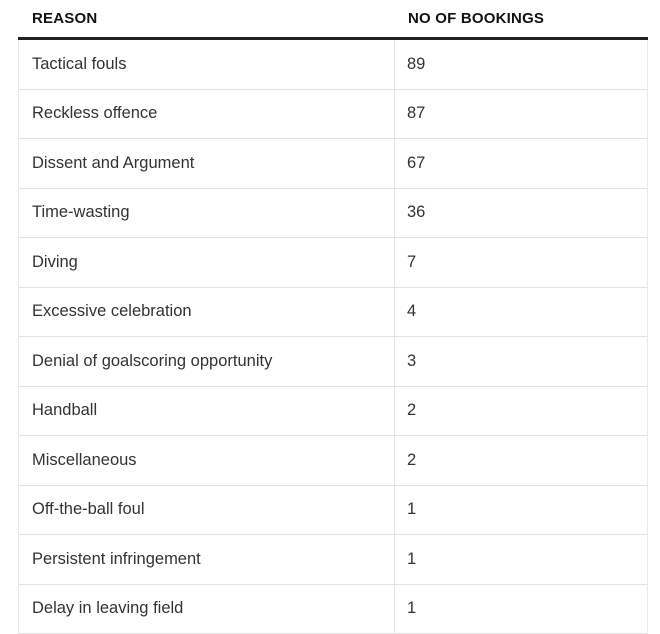  I want to click on reason-cell: Persistent infringement, so click(207, 559).